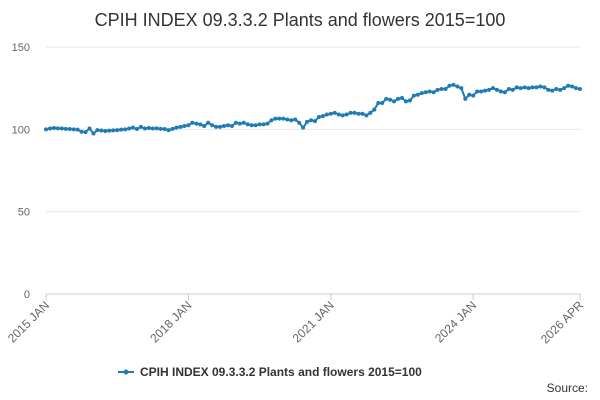 This screenshot has height=400, width=600. Describe the element at coordinates (21, 130) in the screenshot. I see `y-tick-label: 100` at that location.